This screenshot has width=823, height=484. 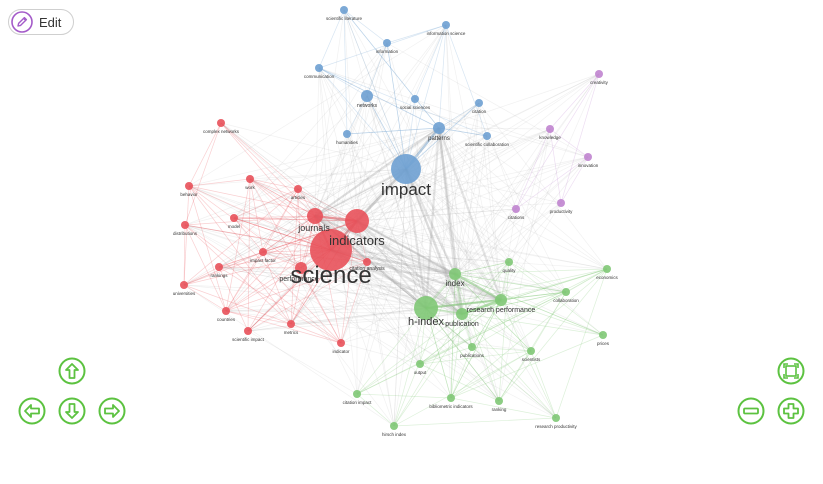 What do you see at coordinates (426, 308) in the screenshot?
I see `node-h-index` at bounding box center [426, 308].